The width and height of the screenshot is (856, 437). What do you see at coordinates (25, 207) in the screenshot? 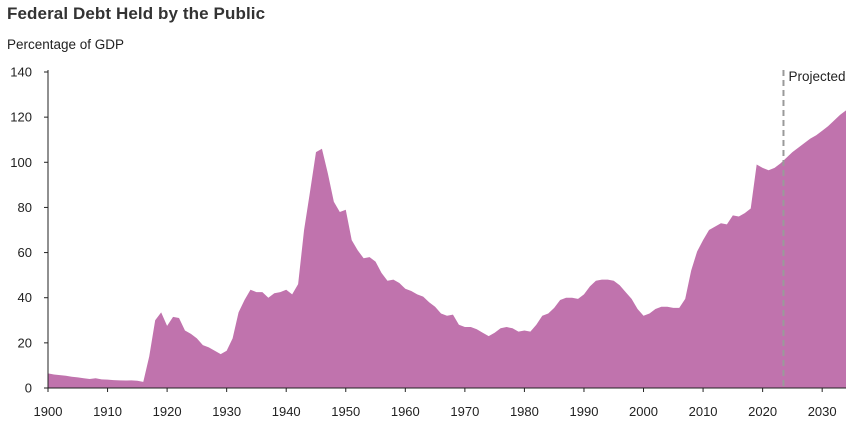
I see `y-tick-label: 80` at bounding box center [25, 207].